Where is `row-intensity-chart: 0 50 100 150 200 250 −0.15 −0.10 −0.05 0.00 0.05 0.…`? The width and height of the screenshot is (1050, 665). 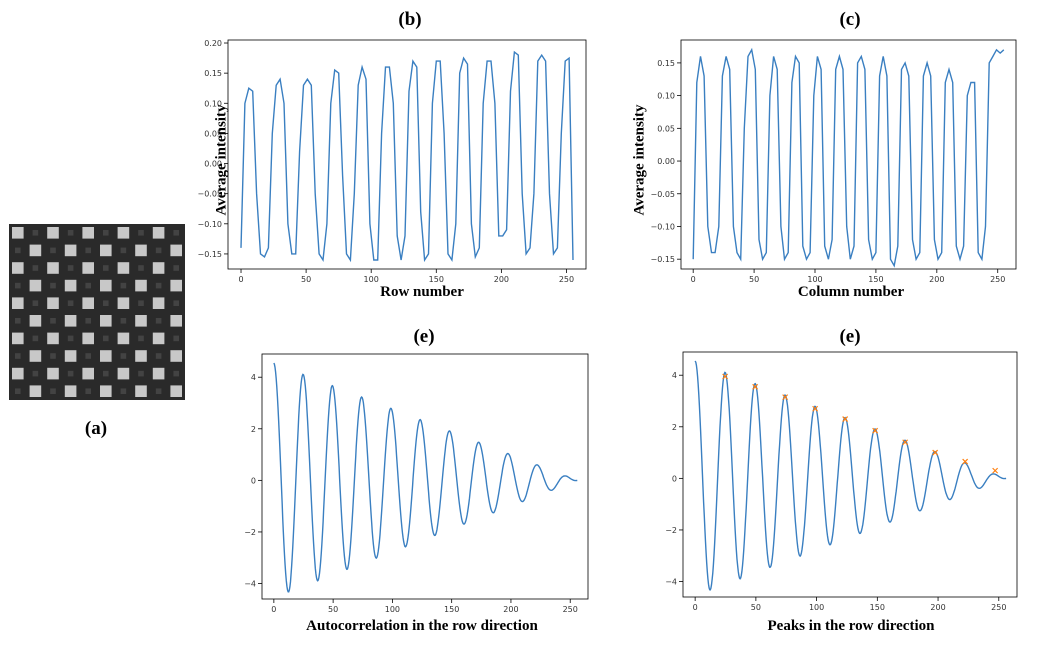
row-intensity-chart: 0 50 100 150 200 250 −0.15 −0.10 −0.05 0.00 0.05 0.… is located at coordinates (392, 161).